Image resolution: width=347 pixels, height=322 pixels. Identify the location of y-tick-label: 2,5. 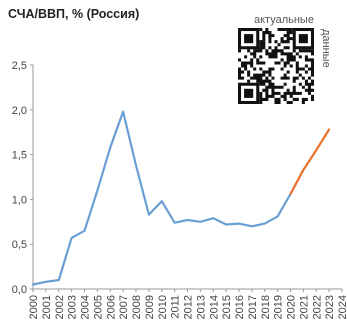
(19, 66).